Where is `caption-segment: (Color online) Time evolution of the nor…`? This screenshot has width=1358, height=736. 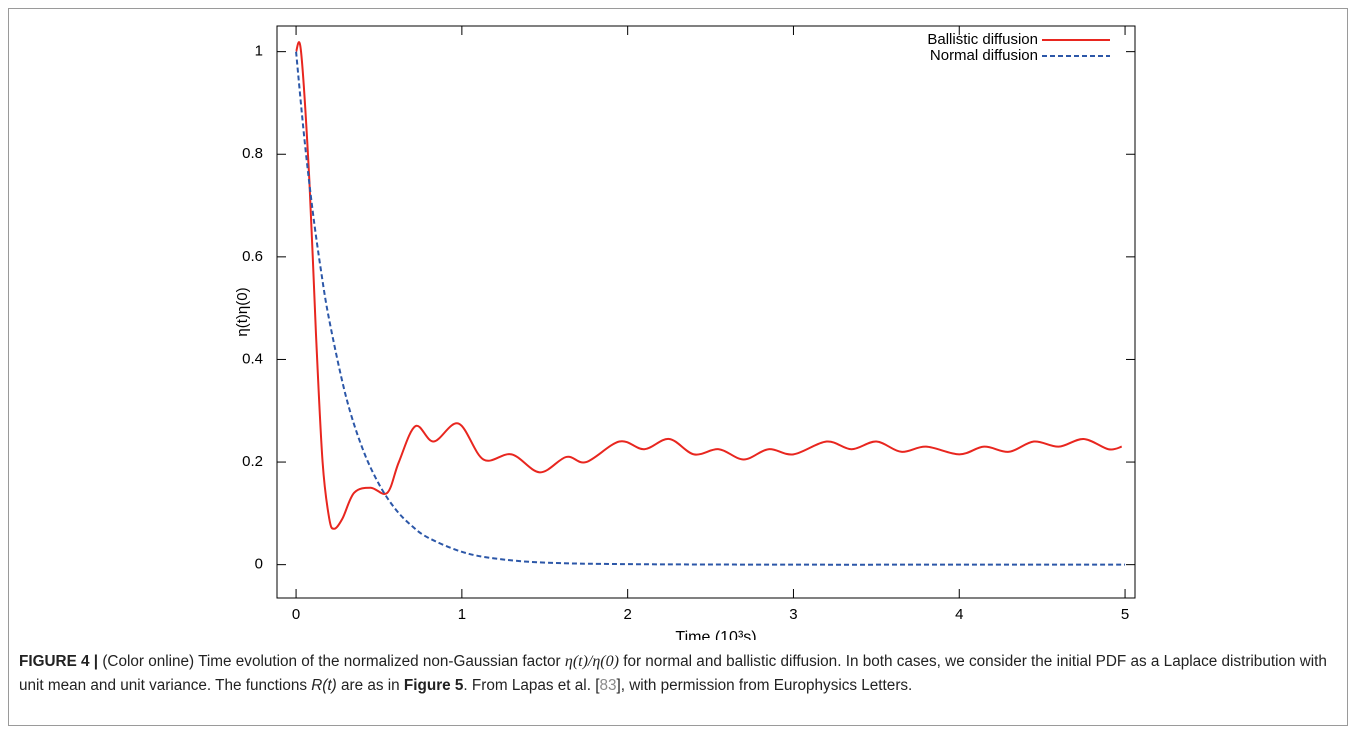 caption-segment: (Color online) Time evolution of the nor… is located at coordinates (331, 661).